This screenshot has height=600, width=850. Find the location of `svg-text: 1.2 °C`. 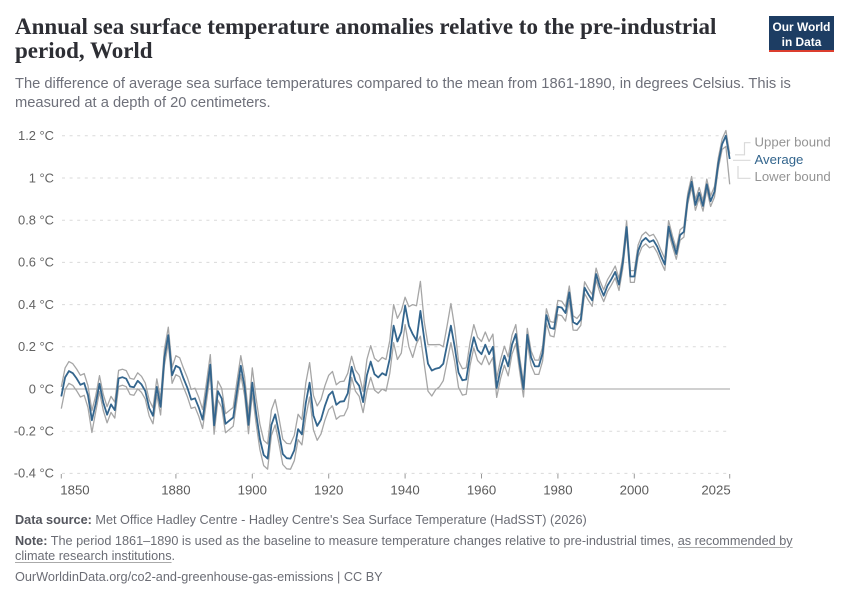

svg-text: 1.2 °C is located at coordinates (36, 135).